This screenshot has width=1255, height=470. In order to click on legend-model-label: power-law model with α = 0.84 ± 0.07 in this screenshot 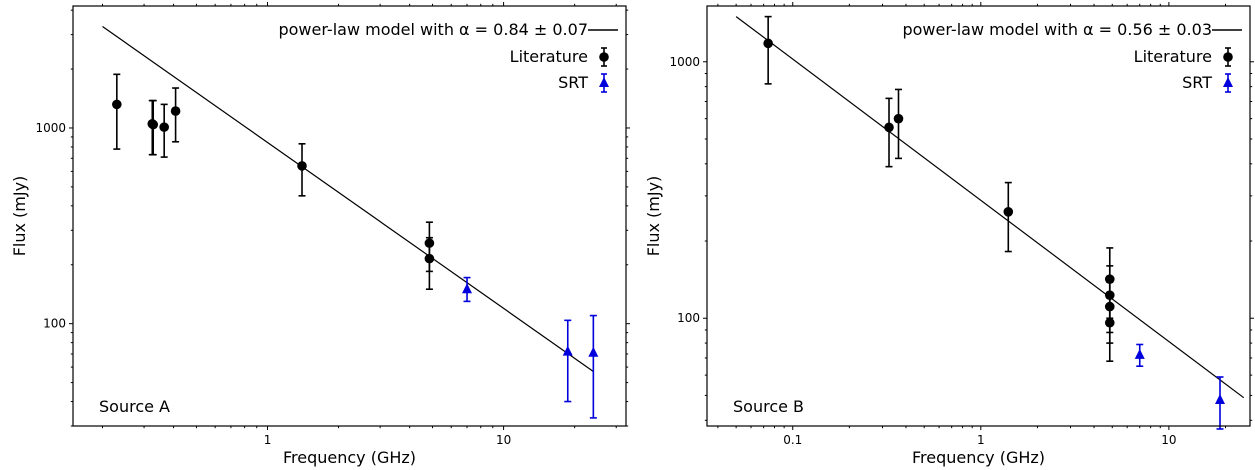, I will do `click(433, 29)`.